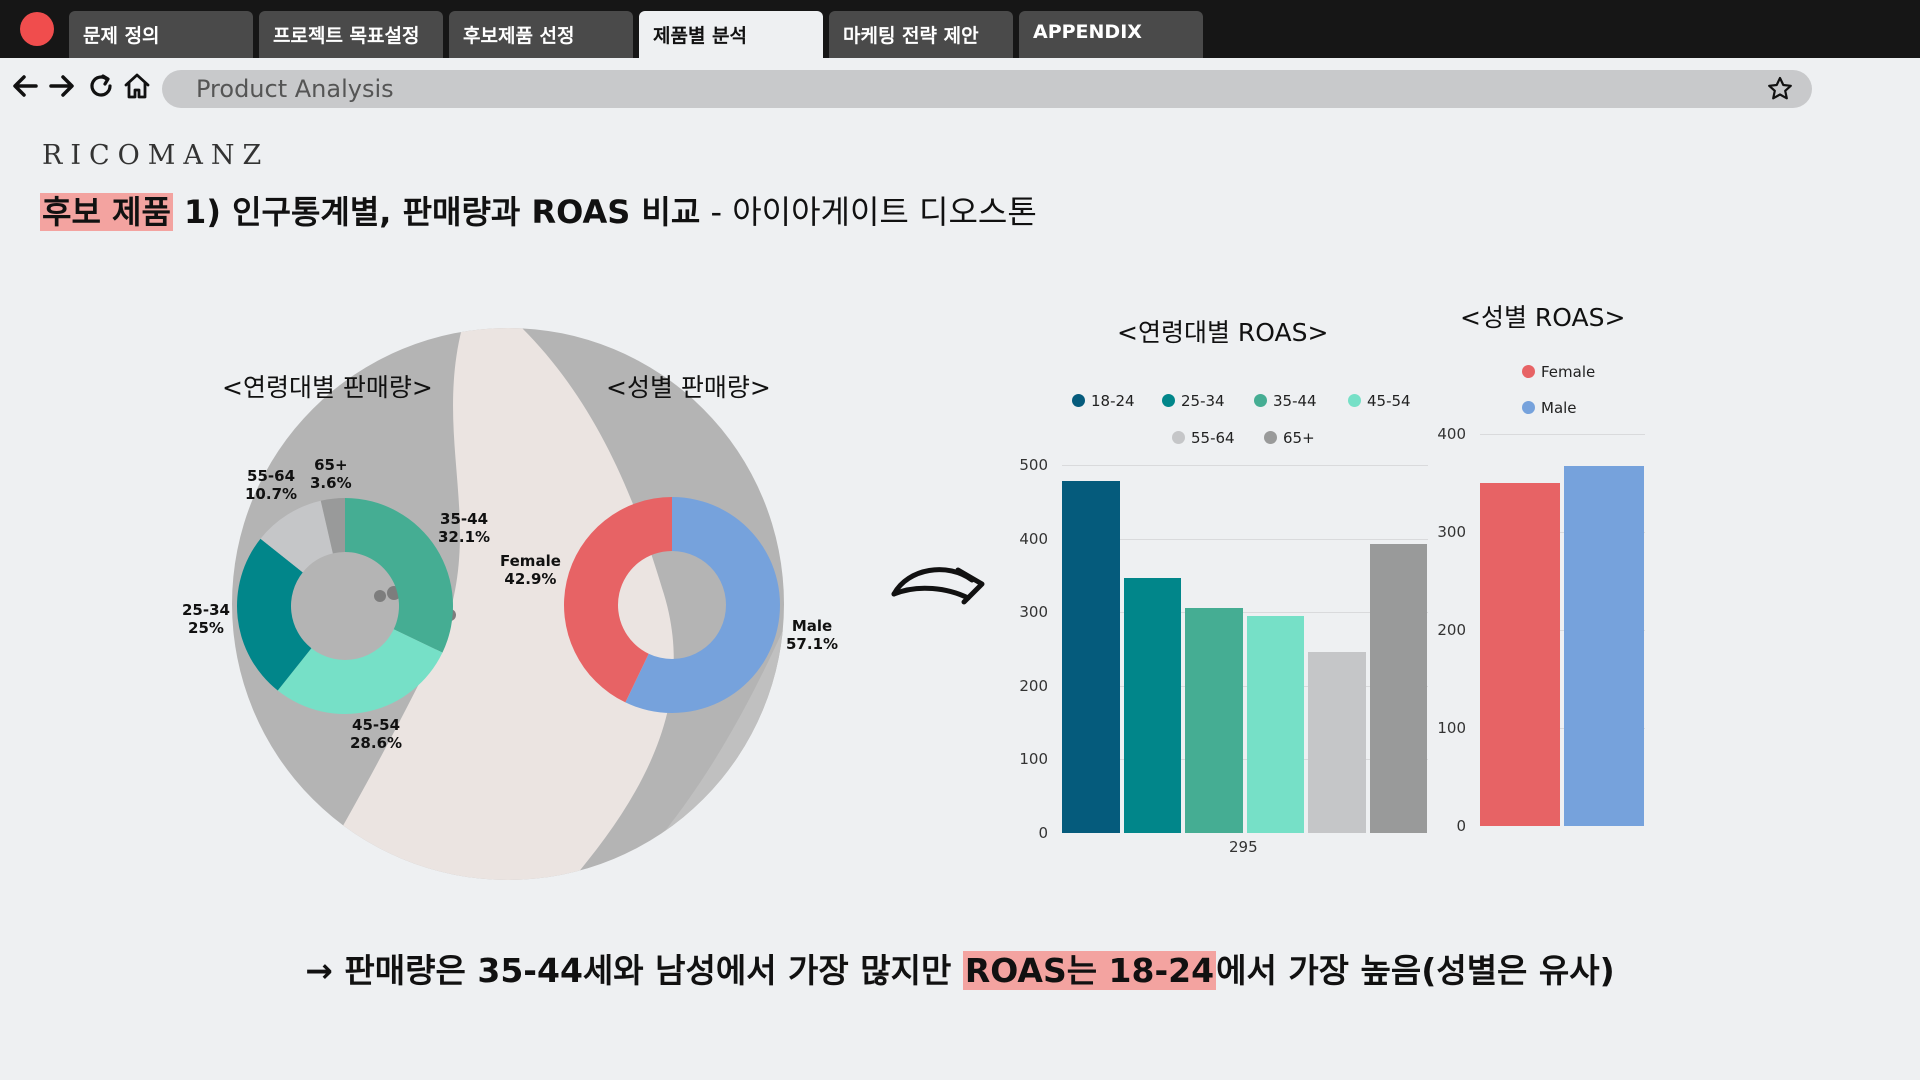 The image size is (1920, 1080). Describe the element at coordinates (1559, 408) in the screenshot. I see `legend-label: Male` at that location.